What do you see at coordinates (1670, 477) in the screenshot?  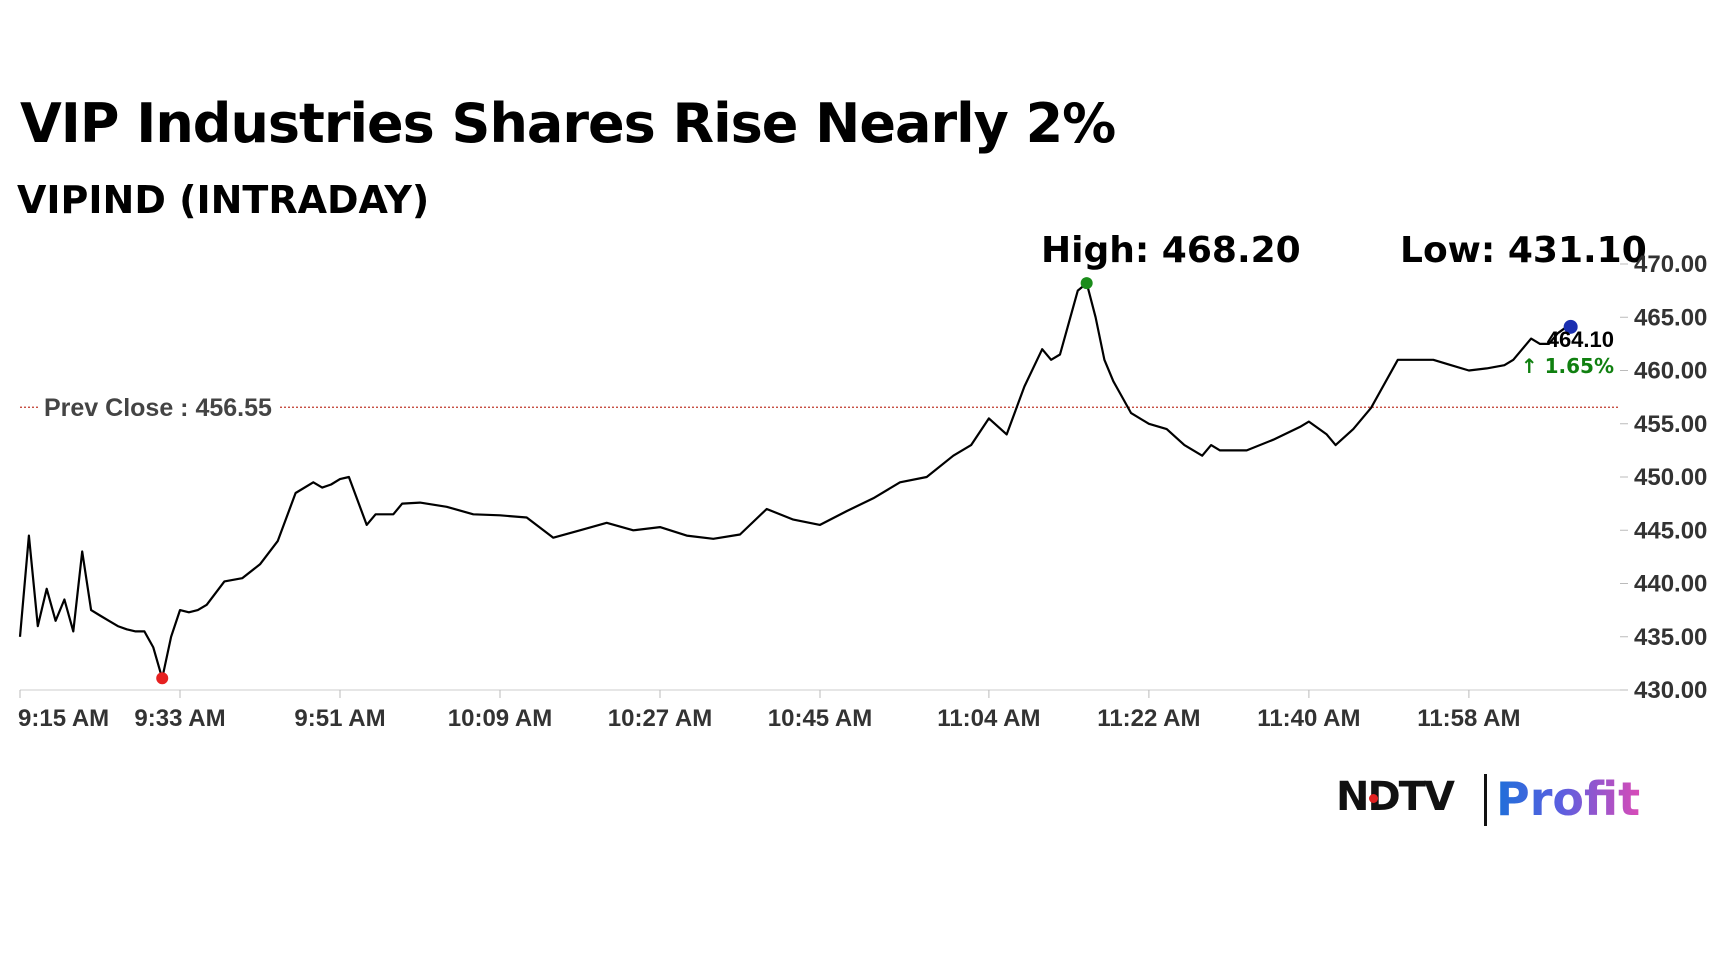 I see `y-tick-label: 450.00` at bounding box center [1670, 477].